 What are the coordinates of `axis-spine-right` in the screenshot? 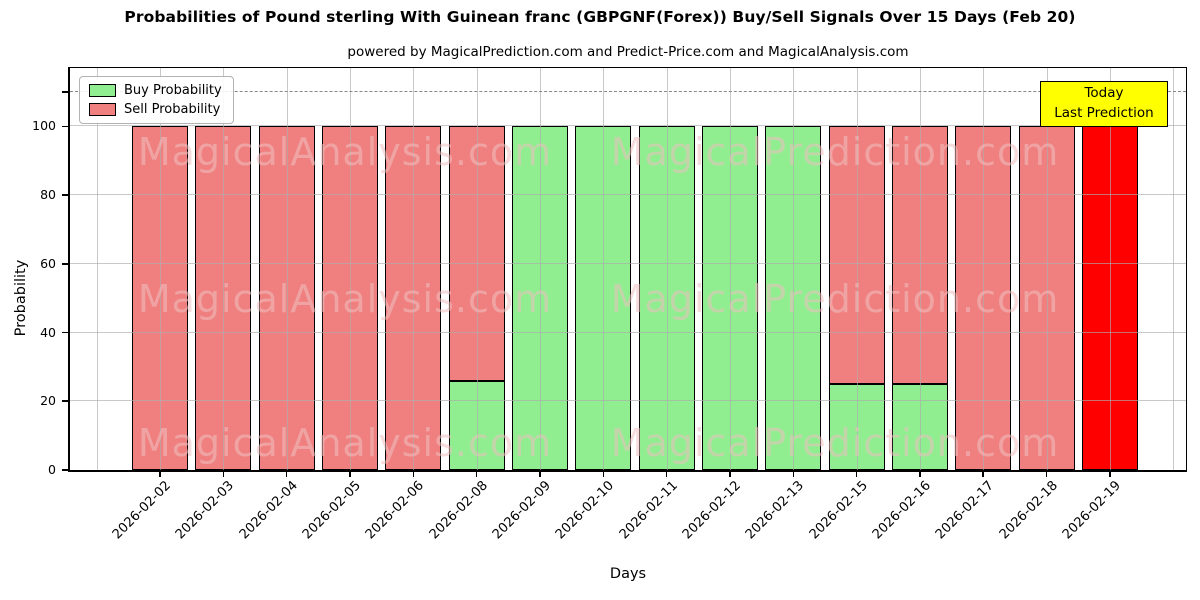 It's located at (1186, 269).